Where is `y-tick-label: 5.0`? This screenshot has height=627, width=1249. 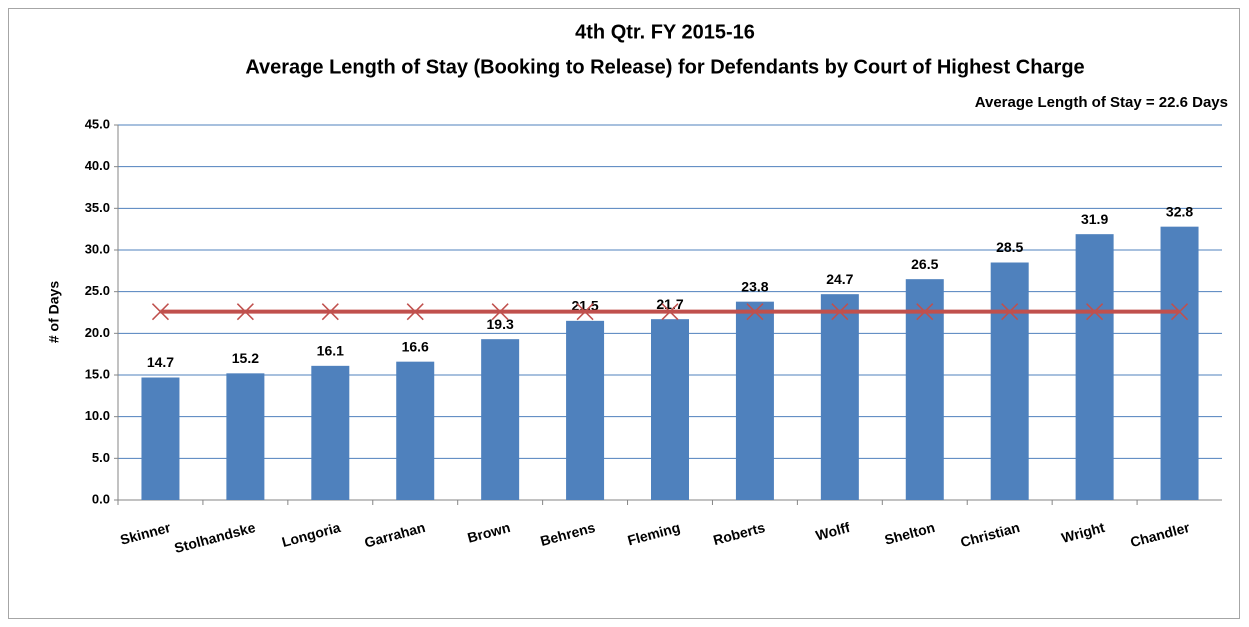
y-tick-label: 5.0 is located at coordinates (101, 457).